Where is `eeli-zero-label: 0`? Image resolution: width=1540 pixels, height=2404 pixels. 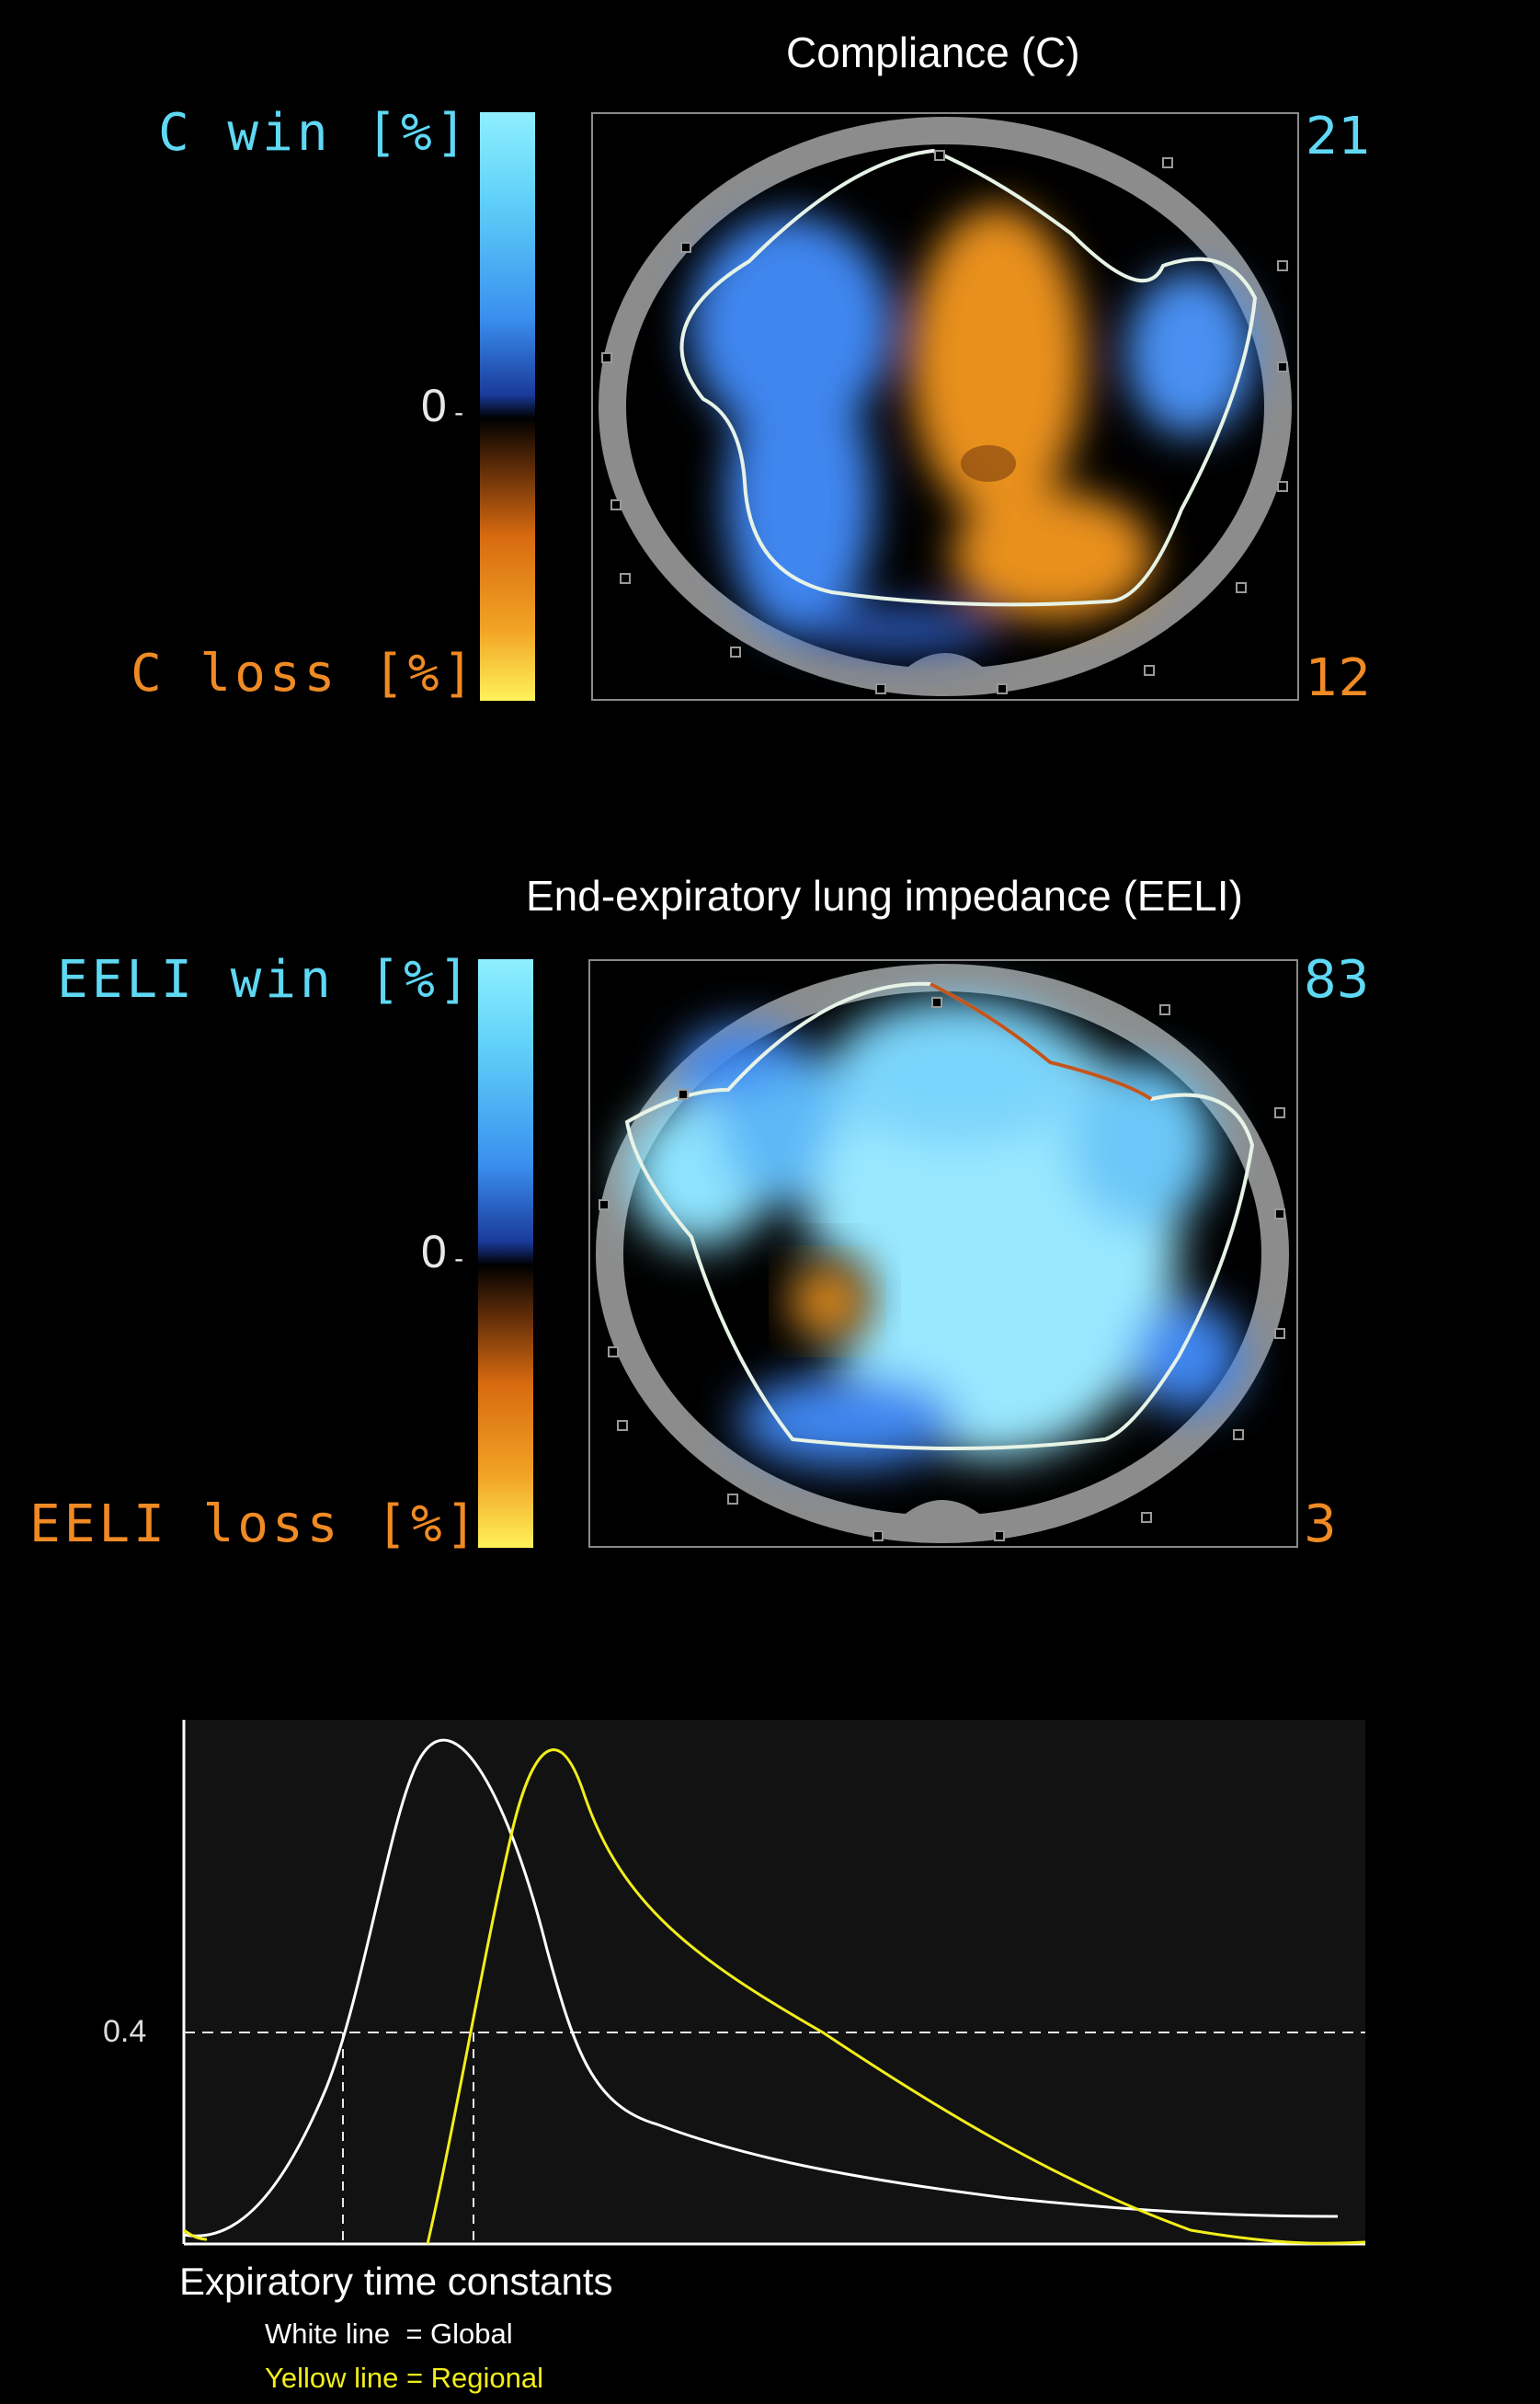 eeli-zero-label: 0 is located at coordinates (434, 1251).